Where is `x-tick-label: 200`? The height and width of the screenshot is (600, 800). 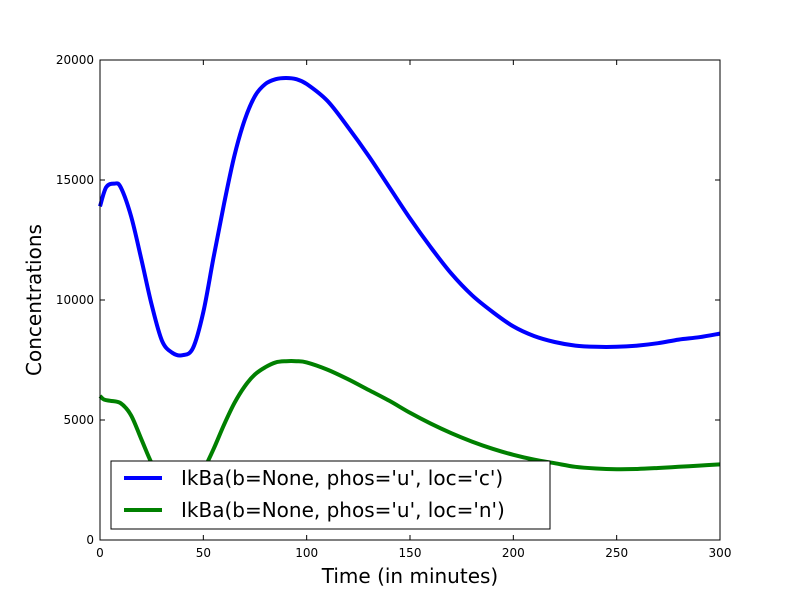
x-tick-label: 200 is located at coordinates (513, 553).